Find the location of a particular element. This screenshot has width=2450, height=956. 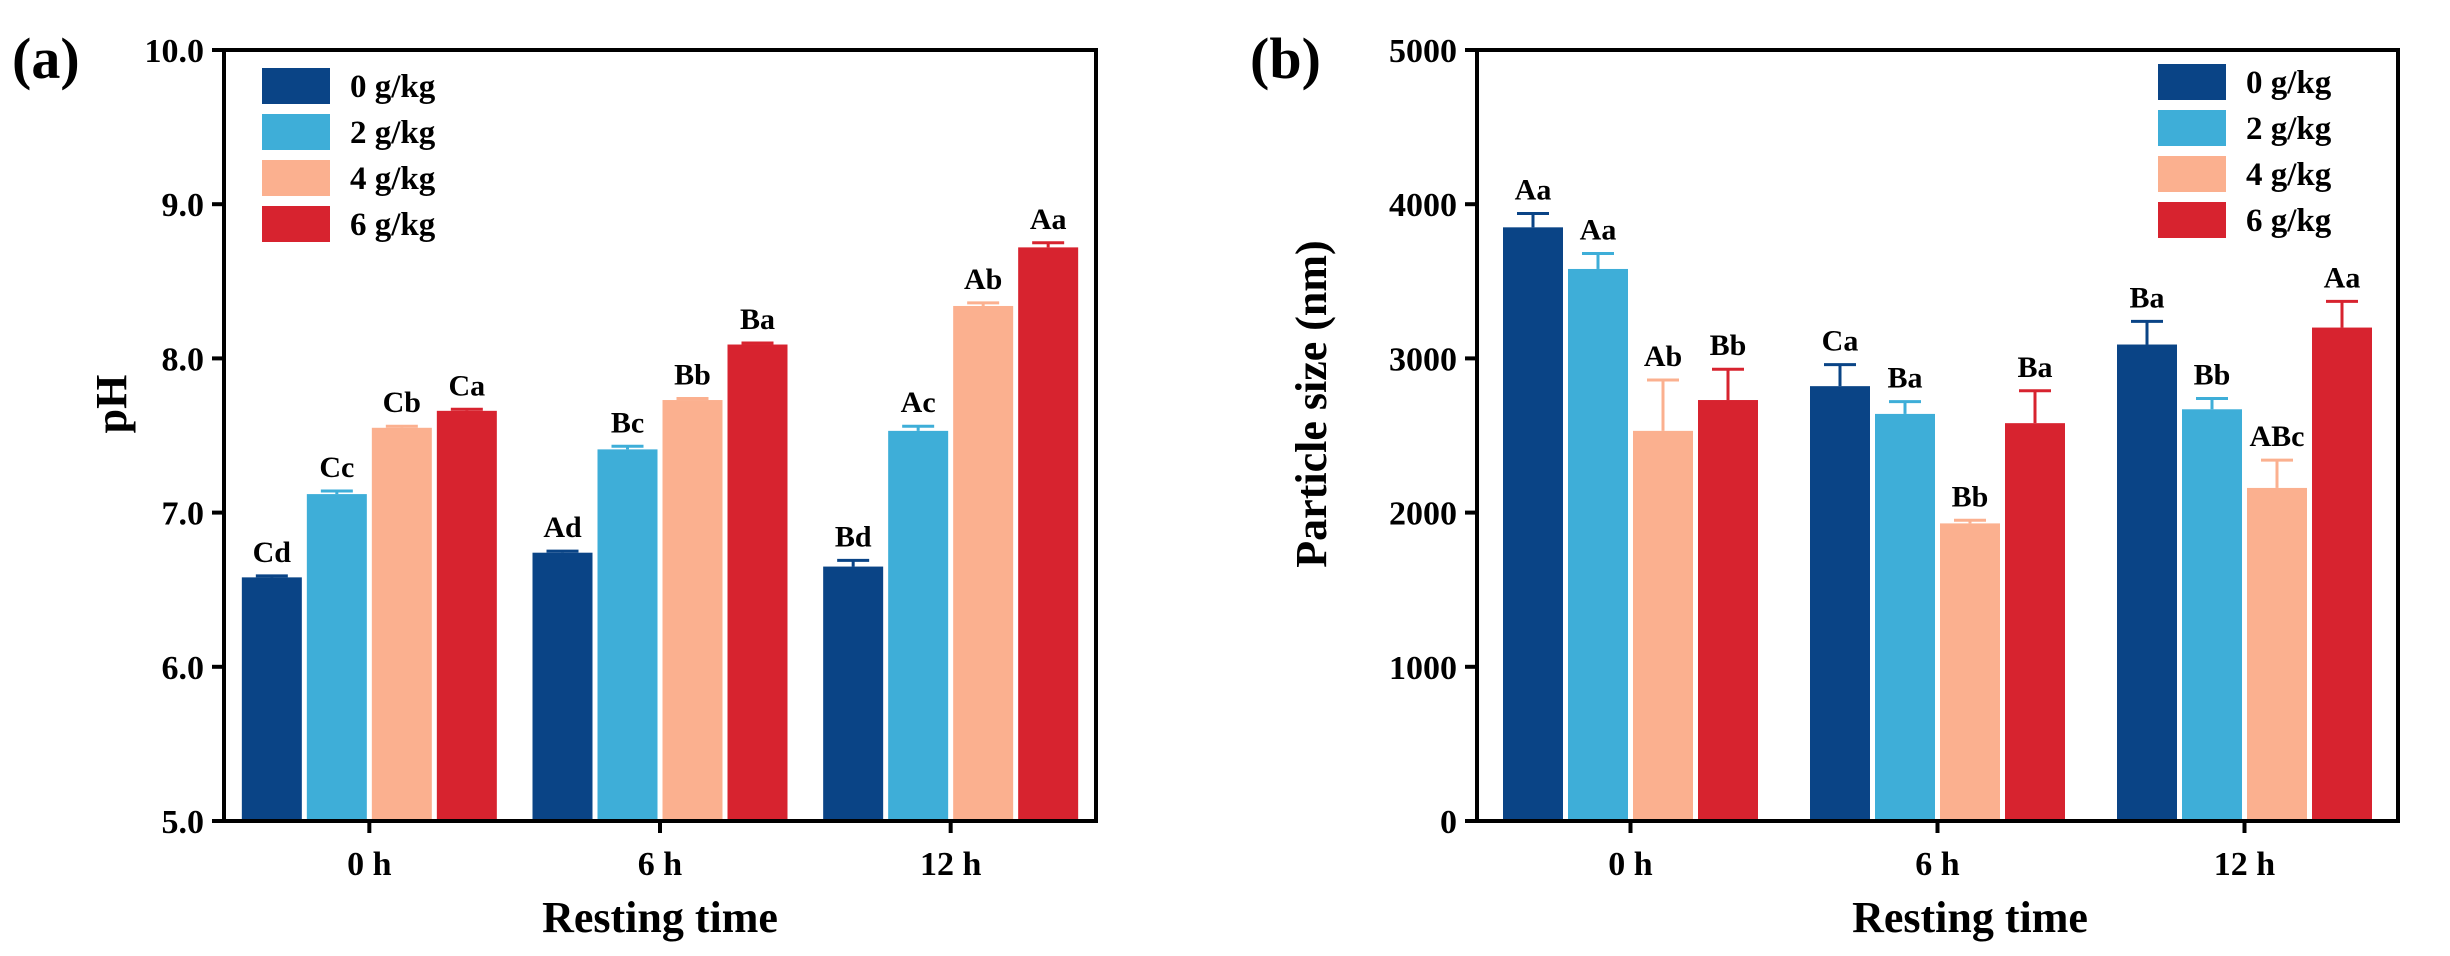

y-tick-label: 7.0 is located at coordinates (183, 514).